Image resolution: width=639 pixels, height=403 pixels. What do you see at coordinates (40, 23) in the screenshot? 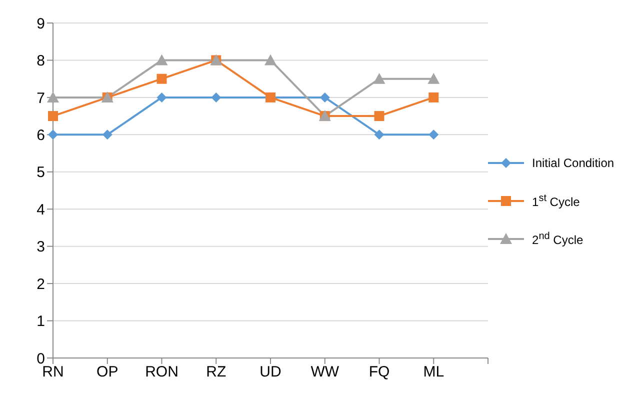
I see `y-tick-label: 9` at bounding box center [40, 23].